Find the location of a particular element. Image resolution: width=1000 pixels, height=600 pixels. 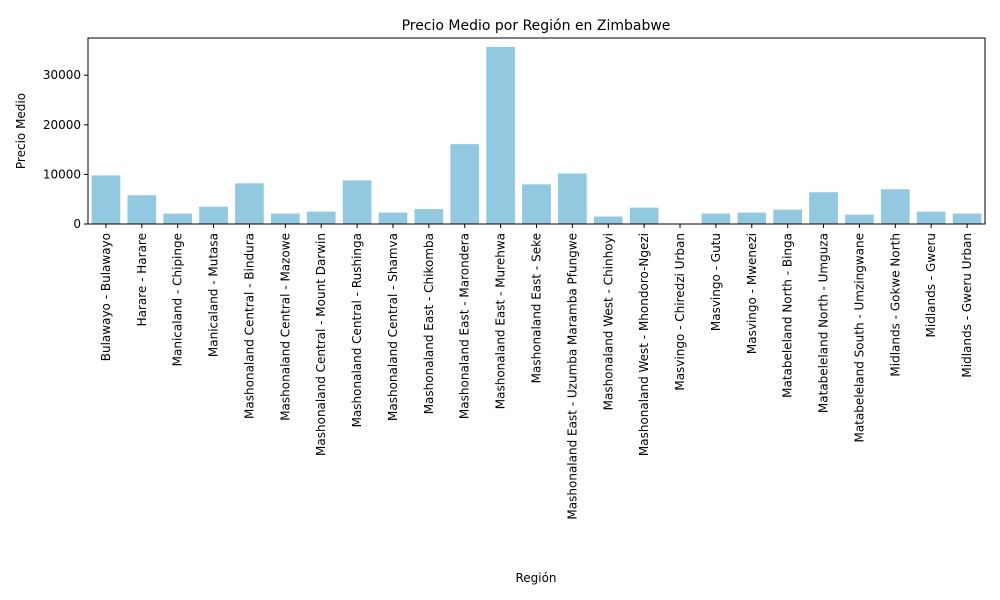

x-axis-label: Región is located at coordinates (535, 578).